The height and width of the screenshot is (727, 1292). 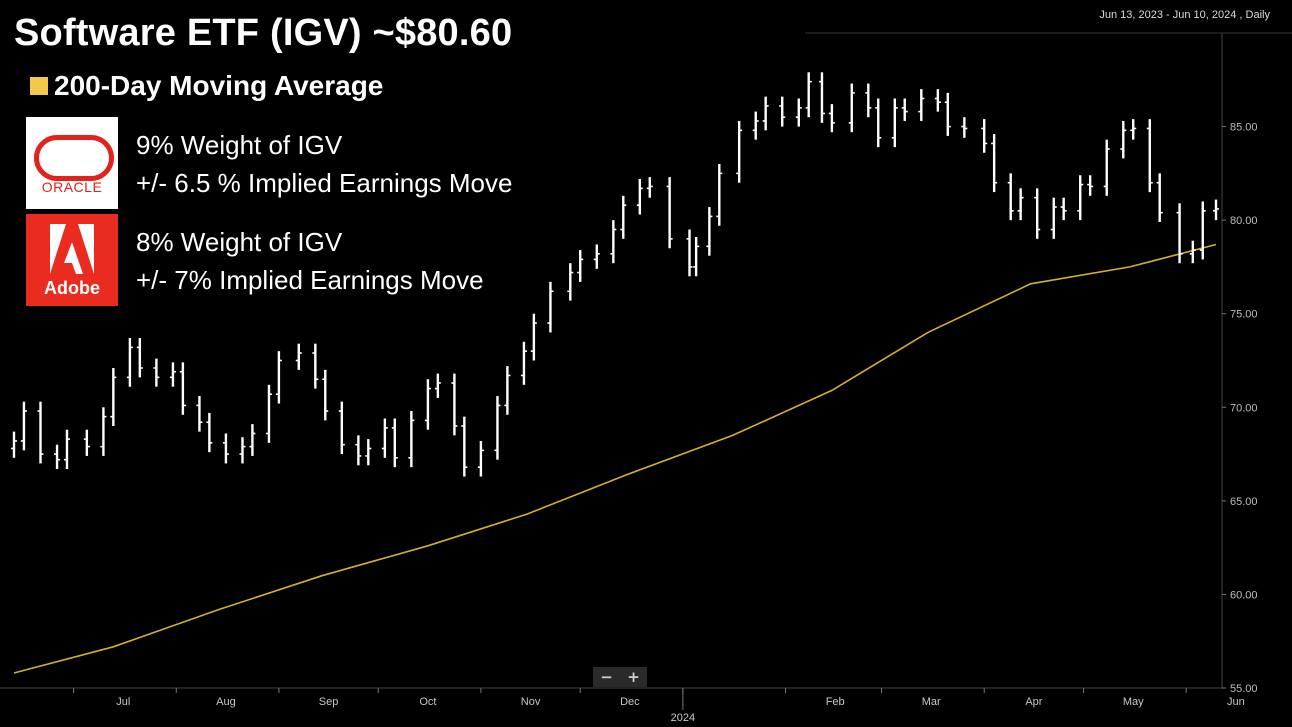 What do you see at coordinates (324, 183) in the screenshot?
I see `oracle-move-text: +/- 6.5 % Implied Earnings Move` at bounding box center [324, 183].